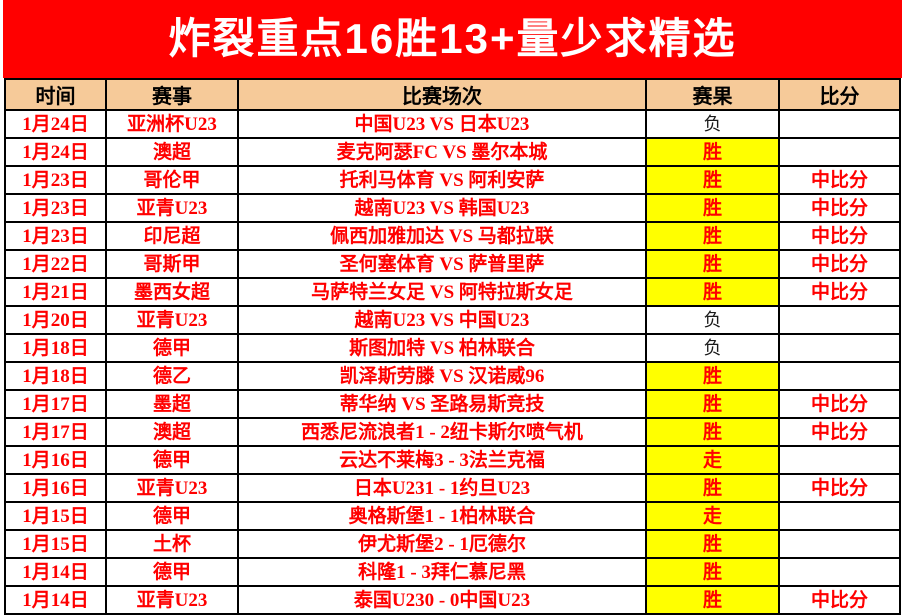  I want to click on date-cell: 1月21日, so click(55, 292).